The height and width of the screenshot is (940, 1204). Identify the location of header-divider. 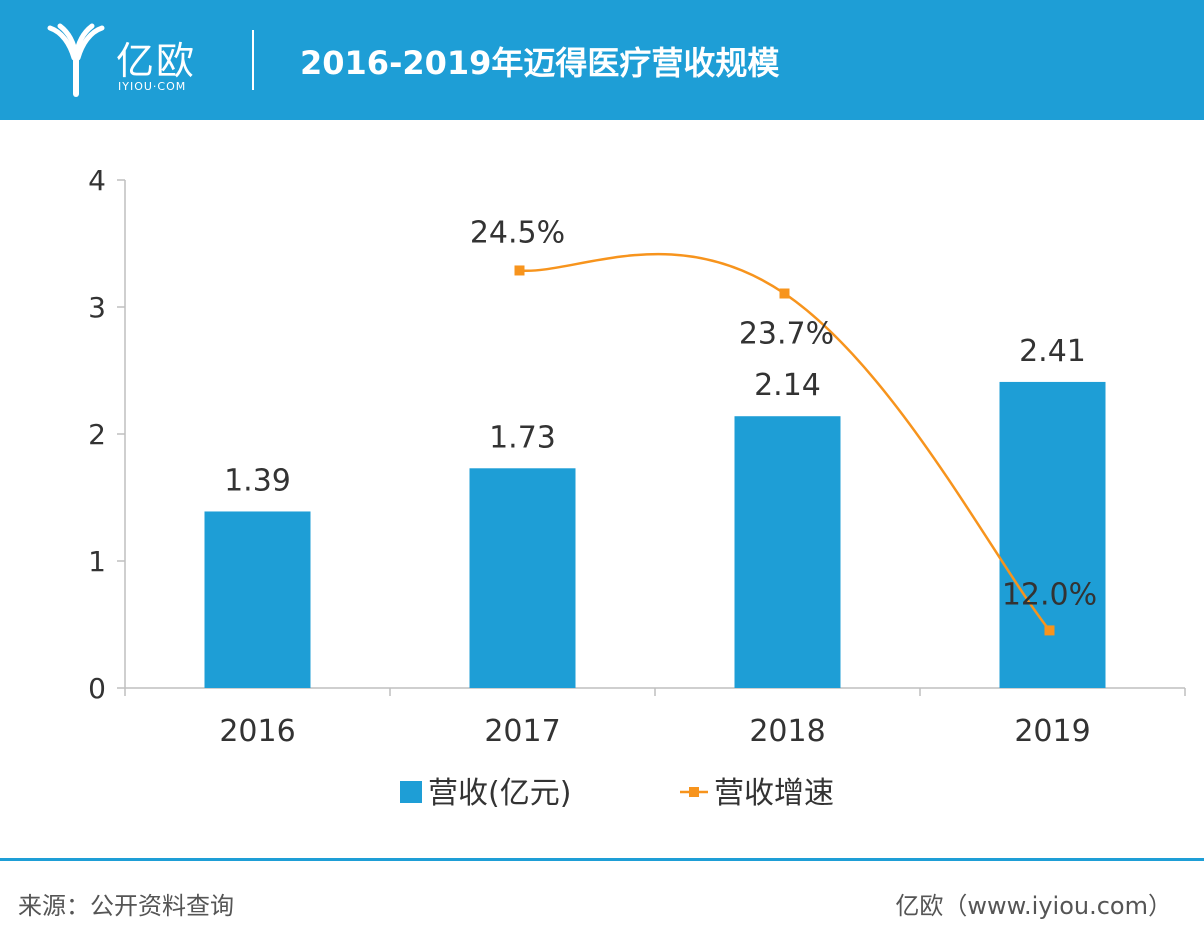
(253, 60).